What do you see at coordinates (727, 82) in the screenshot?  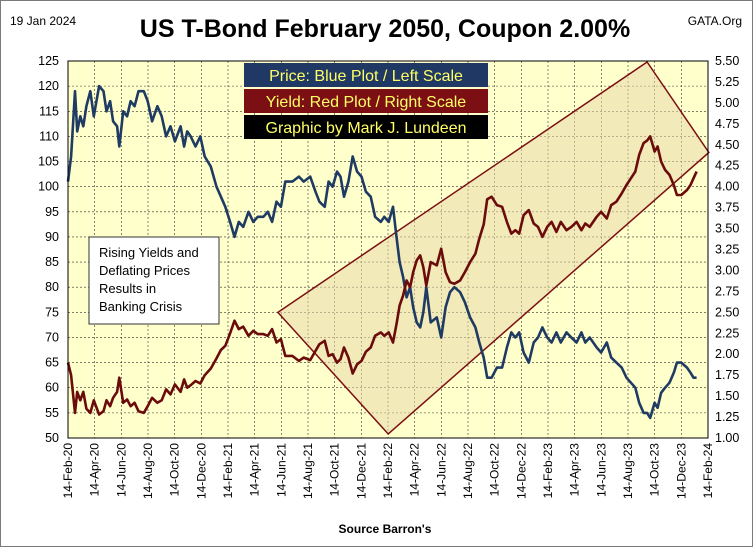 I see `y-right-tick-label: 5.25` at bounding box center [727, 82].